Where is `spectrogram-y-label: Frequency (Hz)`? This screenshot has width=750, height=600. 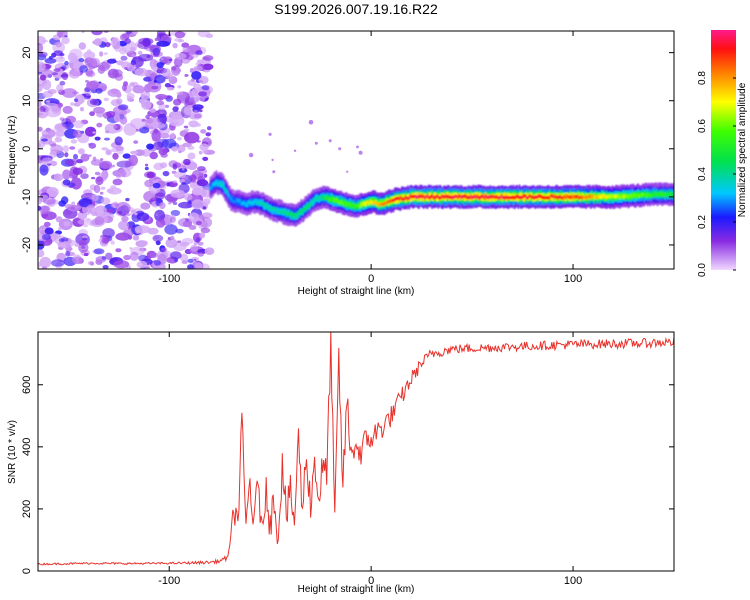 spectrogram-y-label: Frequency (Hz) is located at coordinates (12, 150).